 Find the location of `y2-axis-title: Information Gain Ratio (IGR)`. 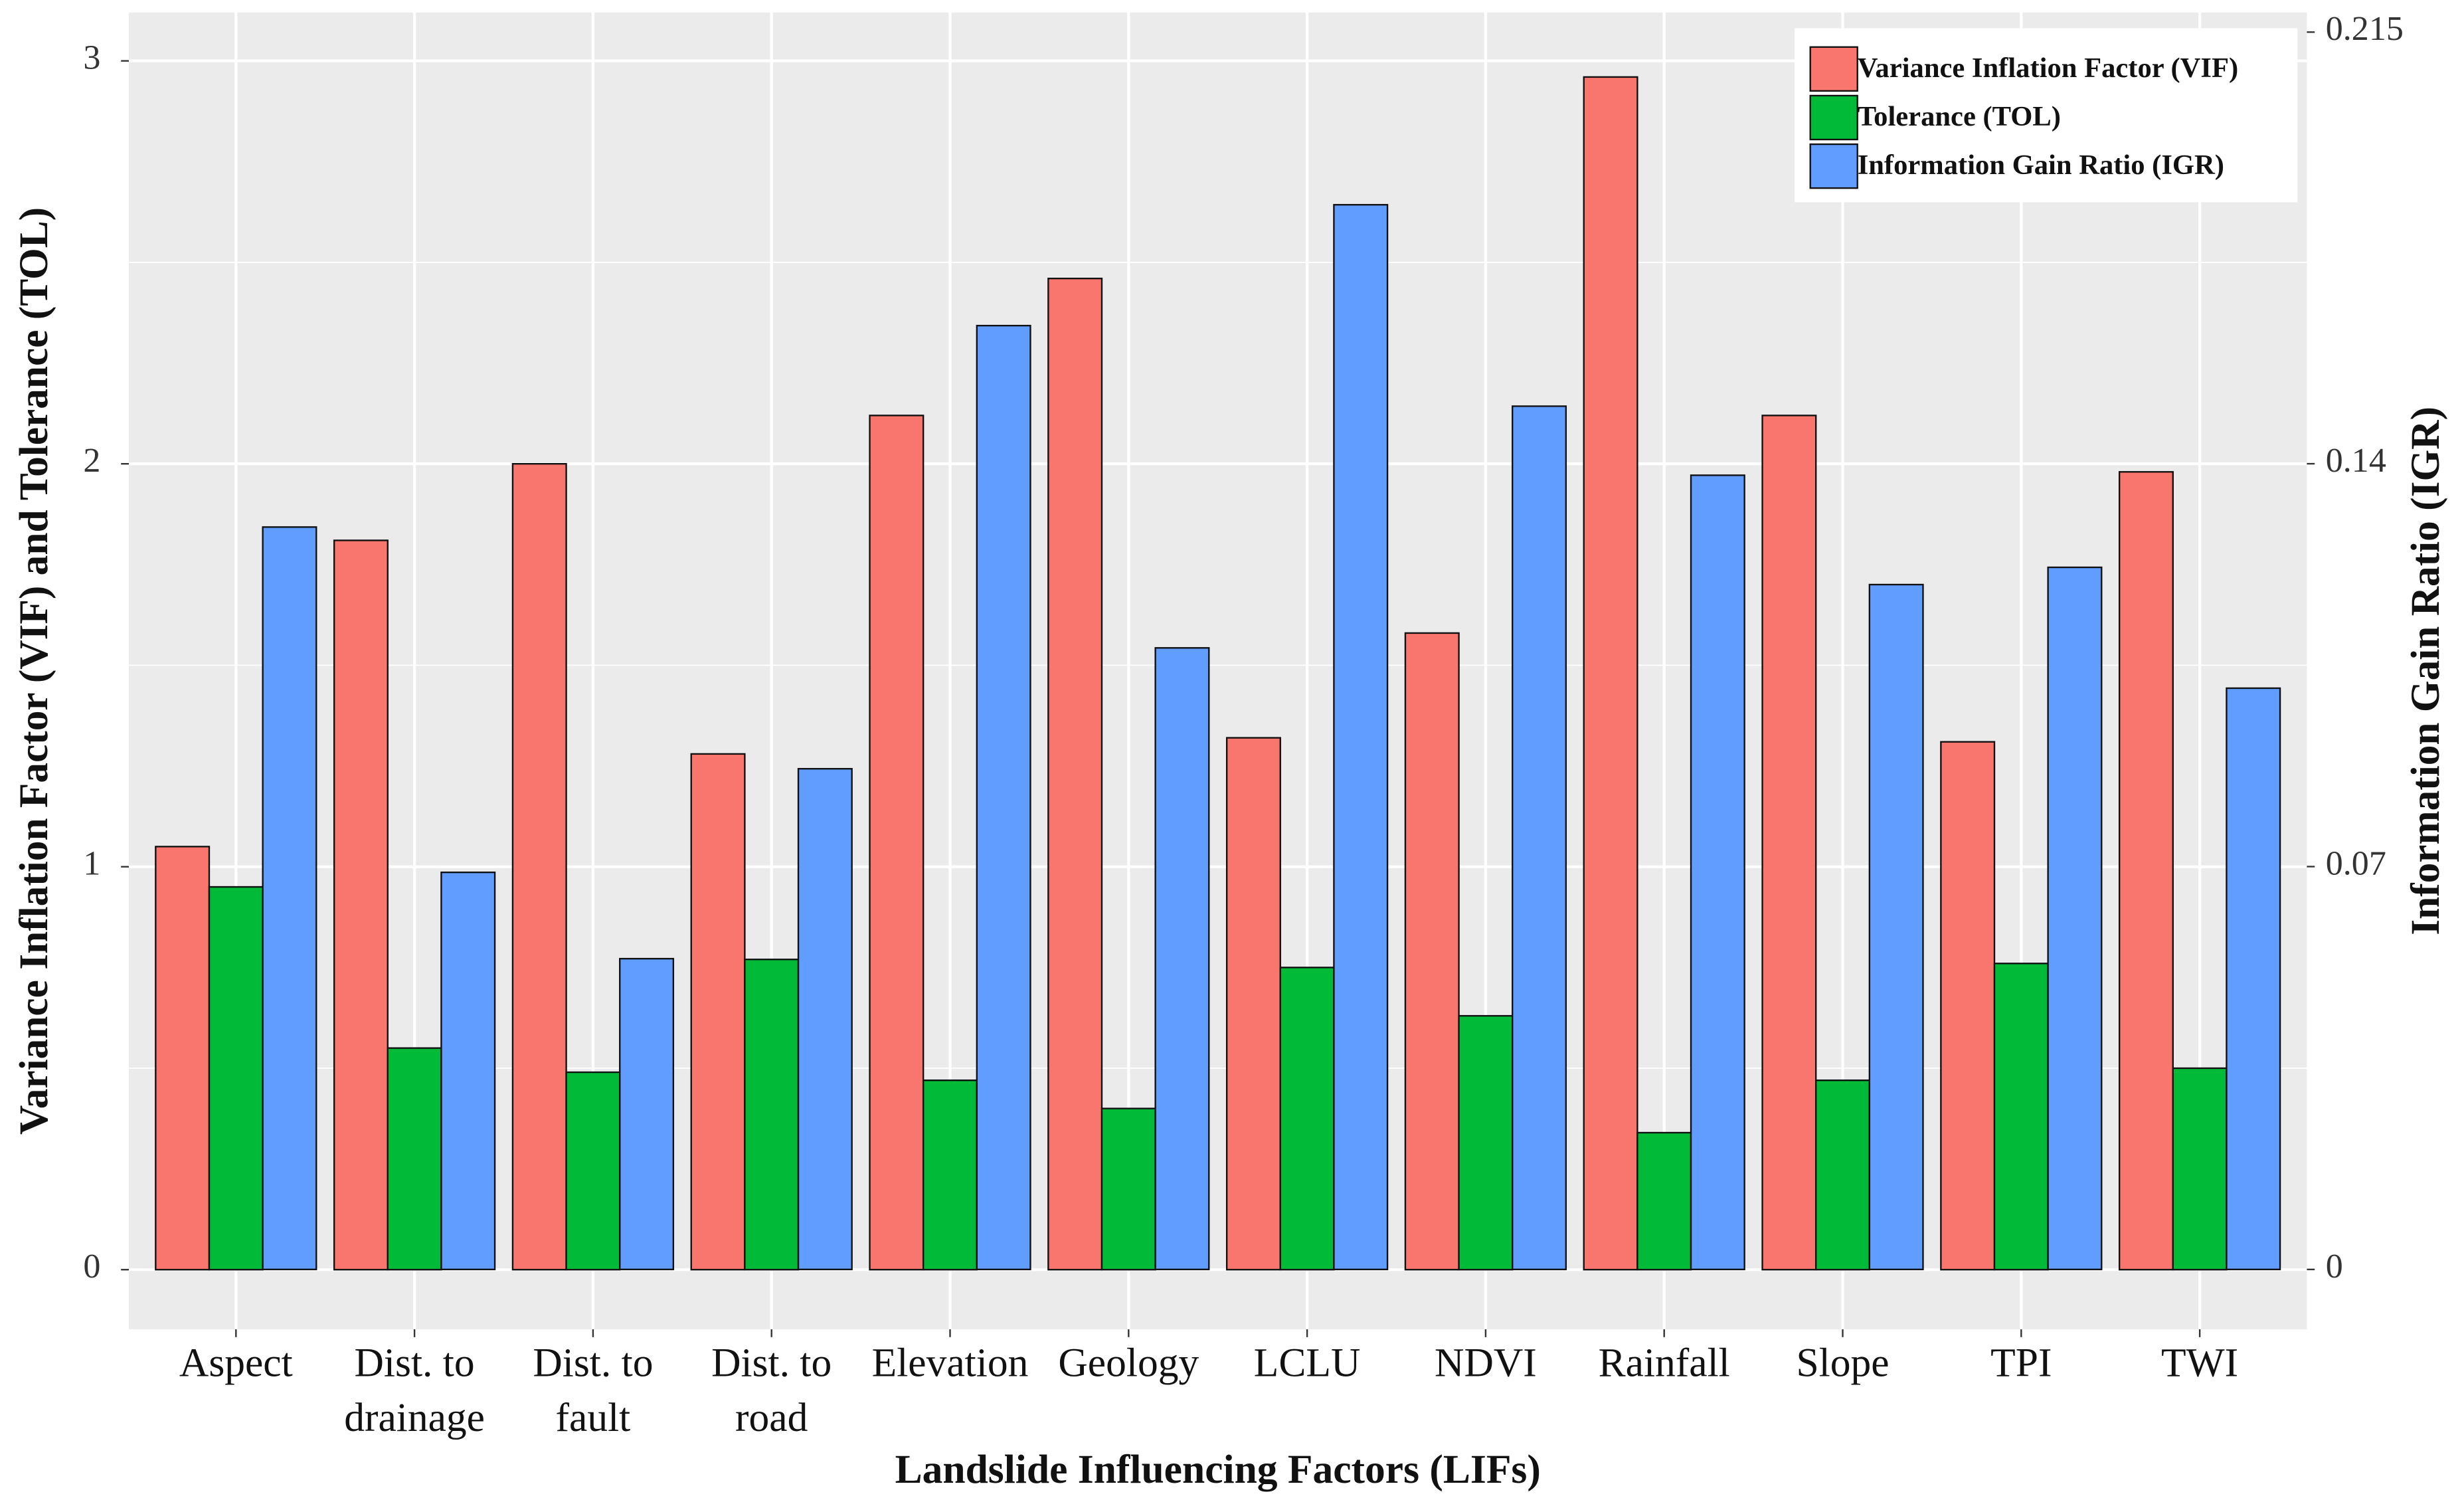

y2-axis-title: Information Gain Ratio (IGR) is located at coordinates (2425, 671).